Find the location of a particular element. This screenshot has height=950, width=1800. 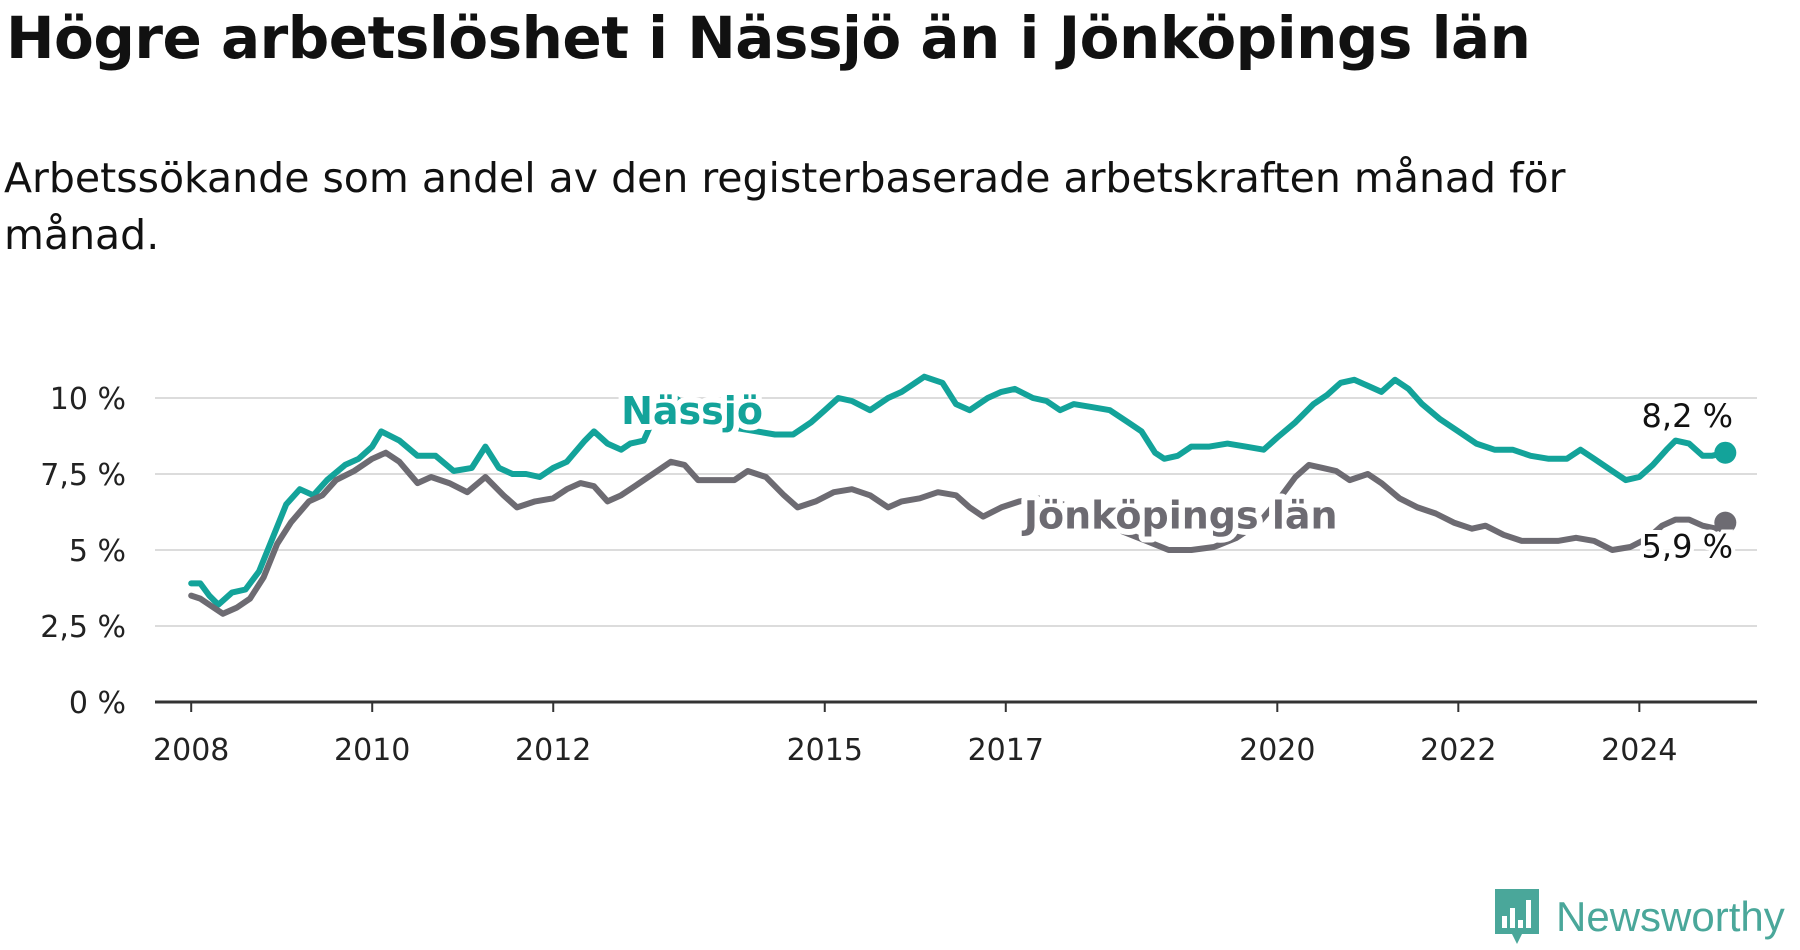

end-value-label-nassjo: 8,2 % is located at coordinates (1687, 416).